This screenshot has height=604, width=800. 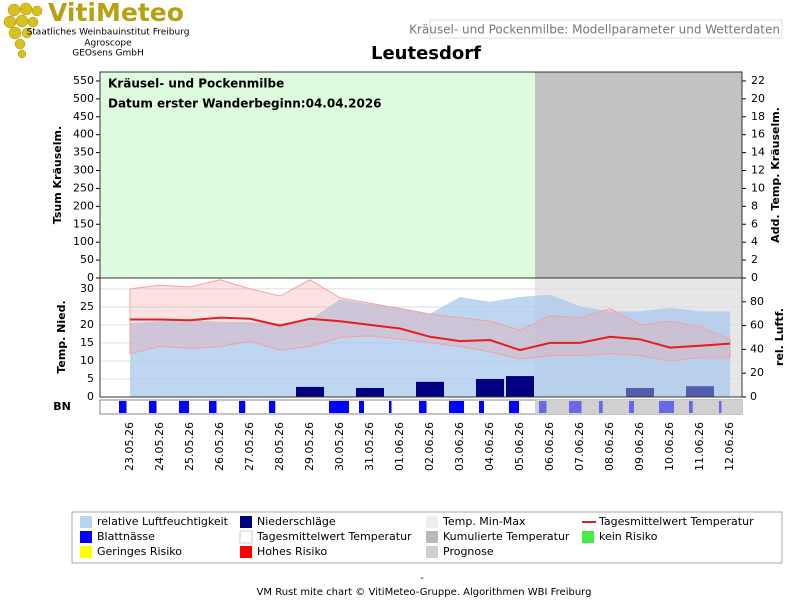 I want to click on axis-title: Tsum Kräuselm., so click(x=57, y=175).